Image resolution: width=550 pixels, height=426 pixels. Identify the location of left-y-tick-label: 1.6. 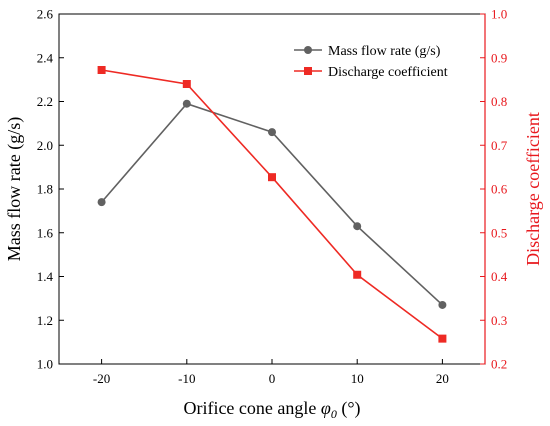
(45, 232).